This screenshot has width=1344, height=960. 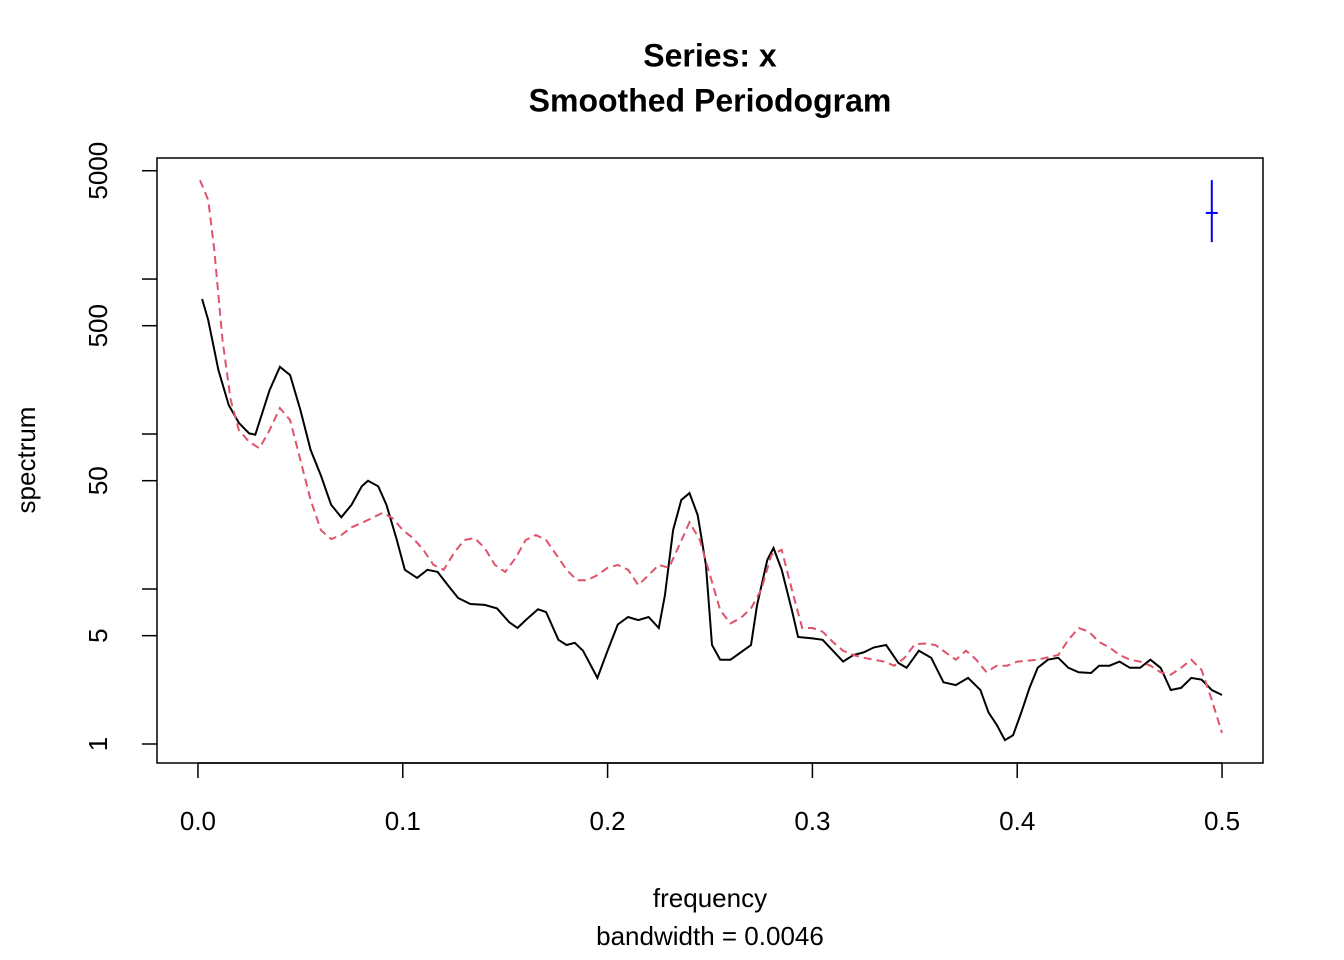 What do you see at coordinates (98, 744) in the screenshot?
I see `y-tick-label: 1` at bounding box center [98, 744].